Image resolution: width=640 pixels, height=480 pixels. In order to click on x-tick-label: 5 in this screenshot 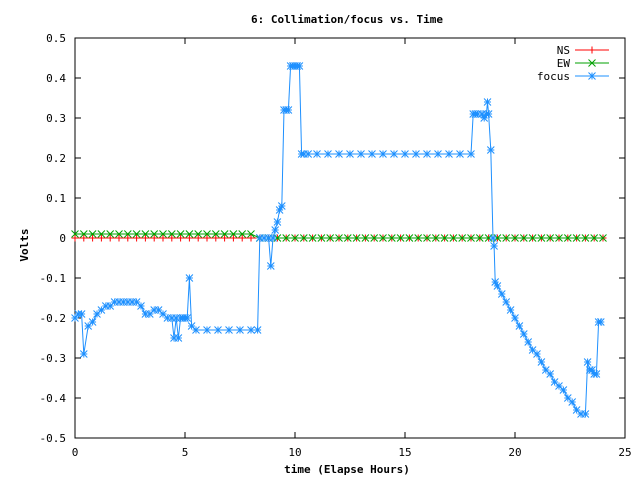, I will do `click(185, 452)`.